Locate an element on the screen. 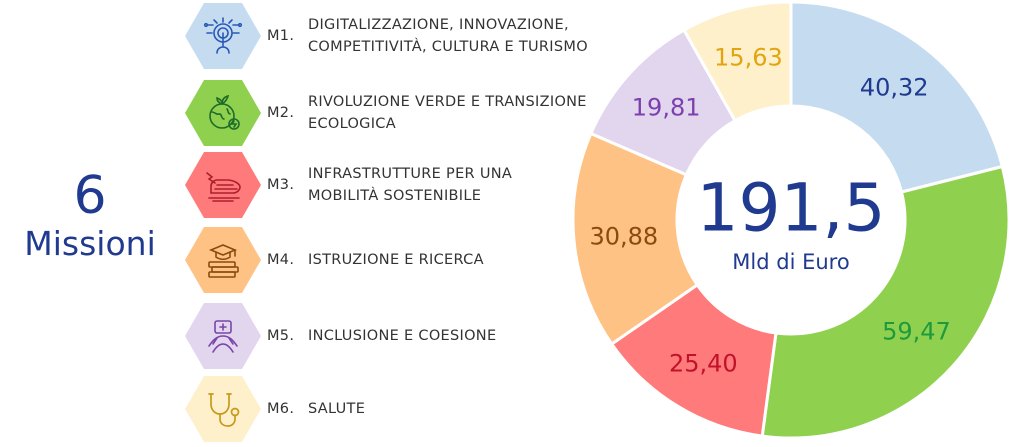  mission-title-line: SALUTE is located at coordinates (337, 409).